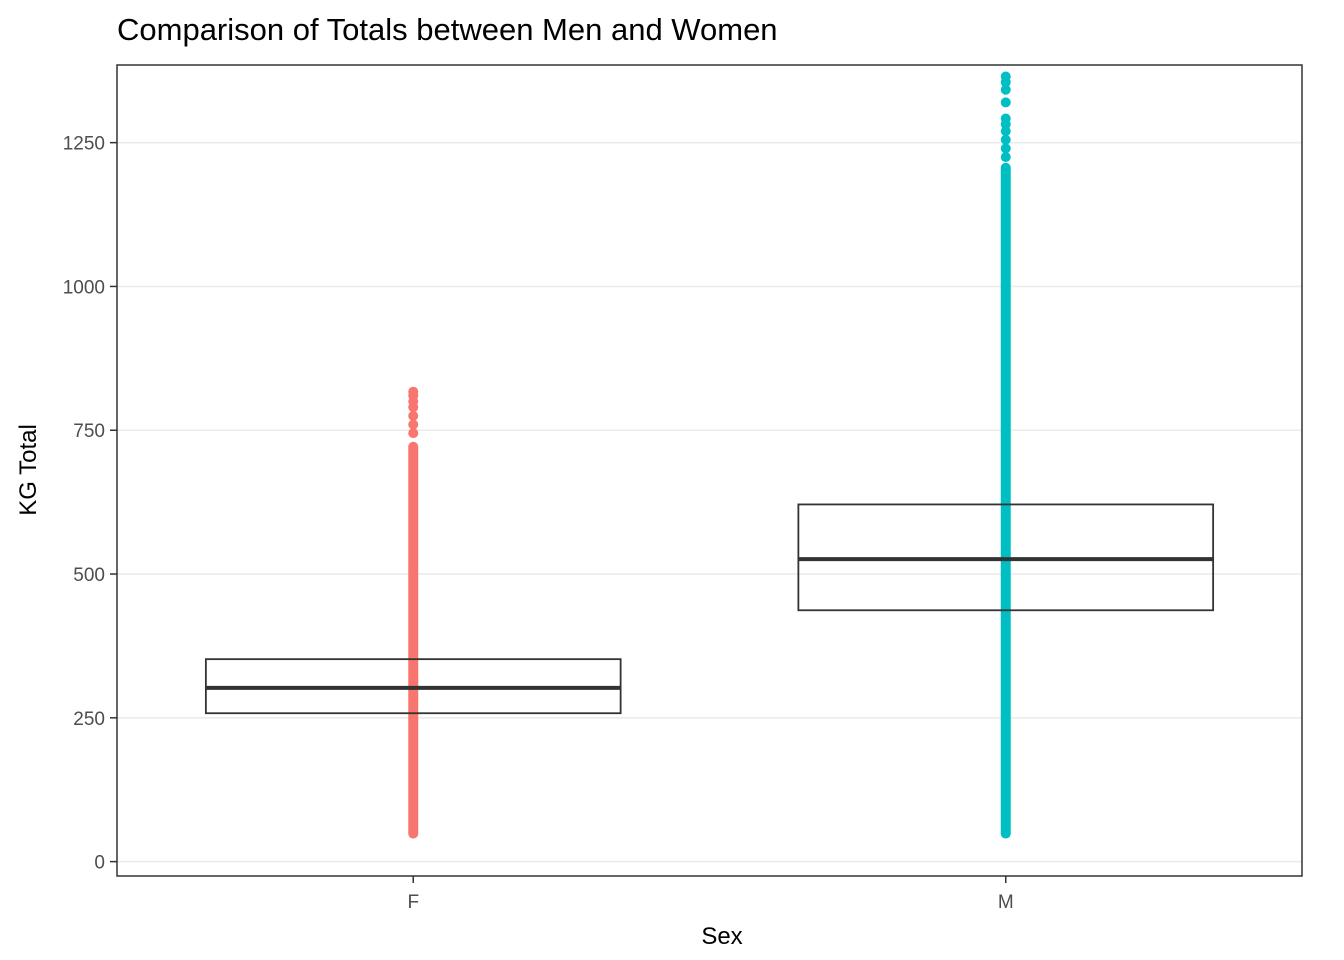 This screenshot has height=960, width=1344. What do you see at coordinates (89, 431) in the screenshot?
I see `y-tick-label-750: 750` at bounding box center [89, 431].